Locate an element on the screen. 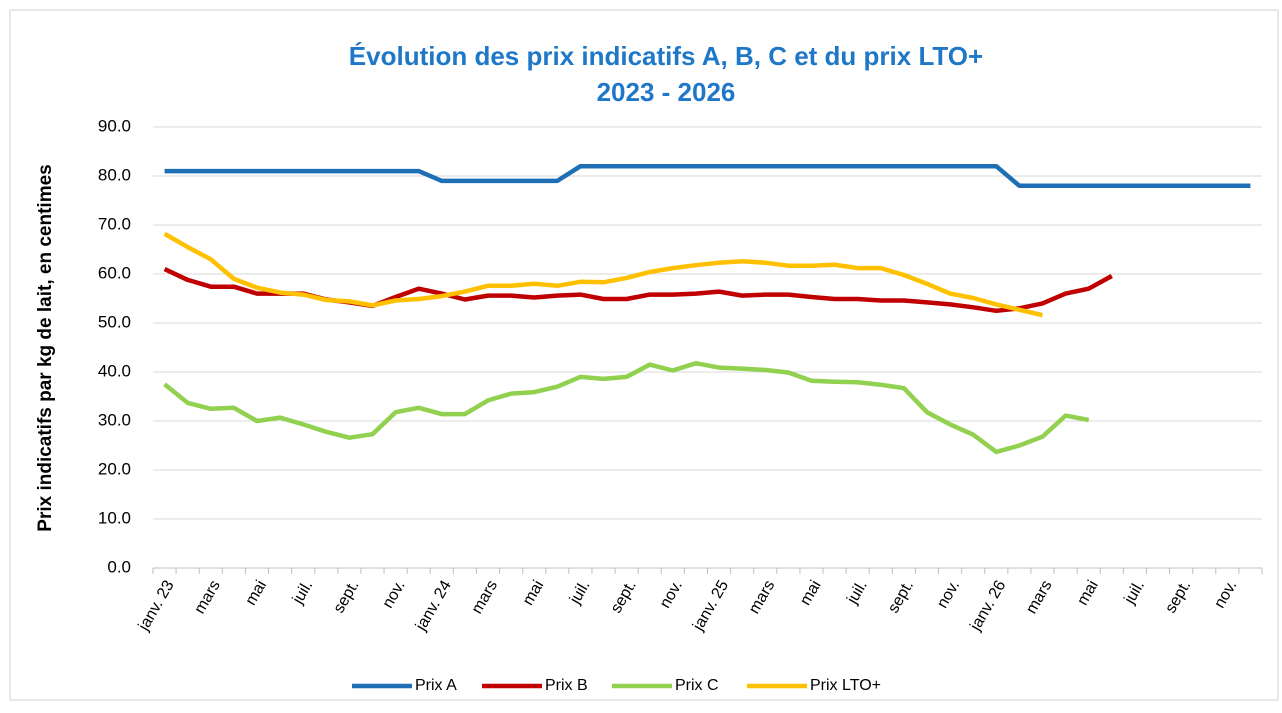  legend-label: Prix LTO+ is located at coordinates (845, 685).